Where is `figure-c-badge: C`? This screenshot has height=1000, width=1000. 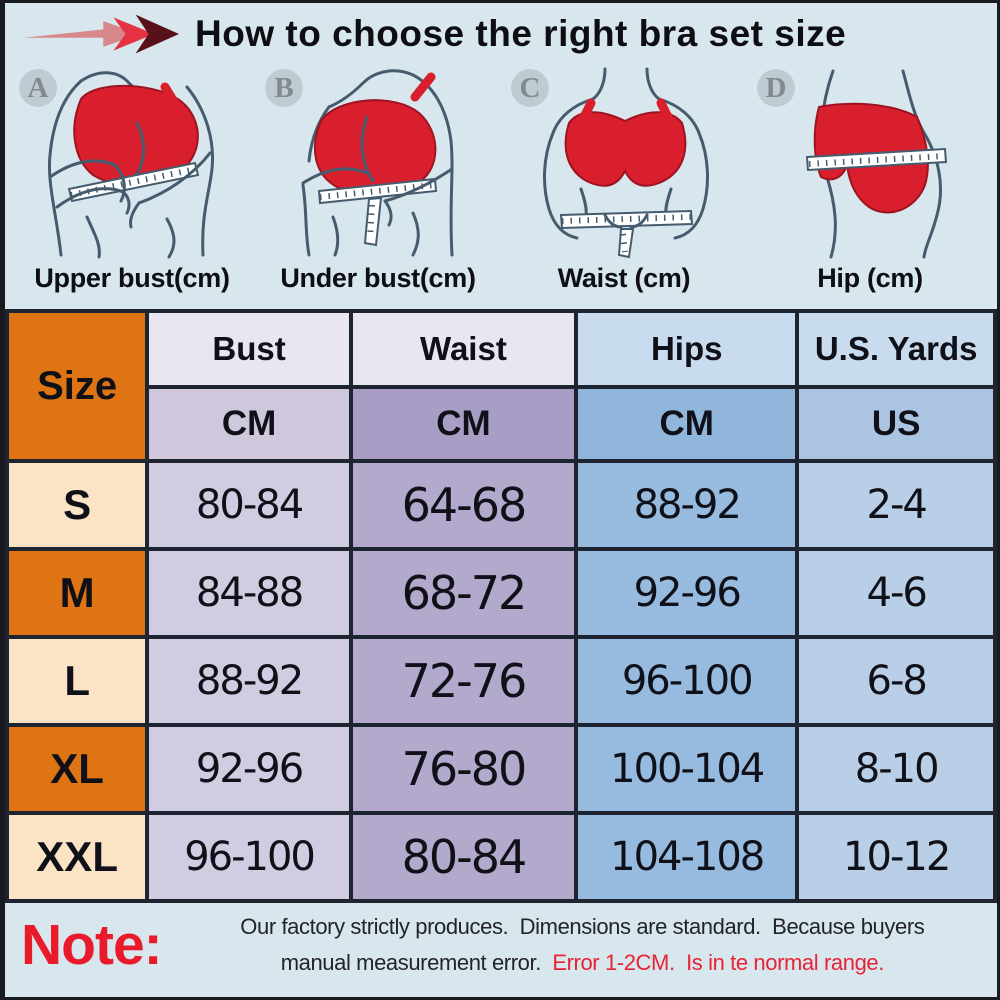 figure-c-badge: C is located at coordinates (530, 88).